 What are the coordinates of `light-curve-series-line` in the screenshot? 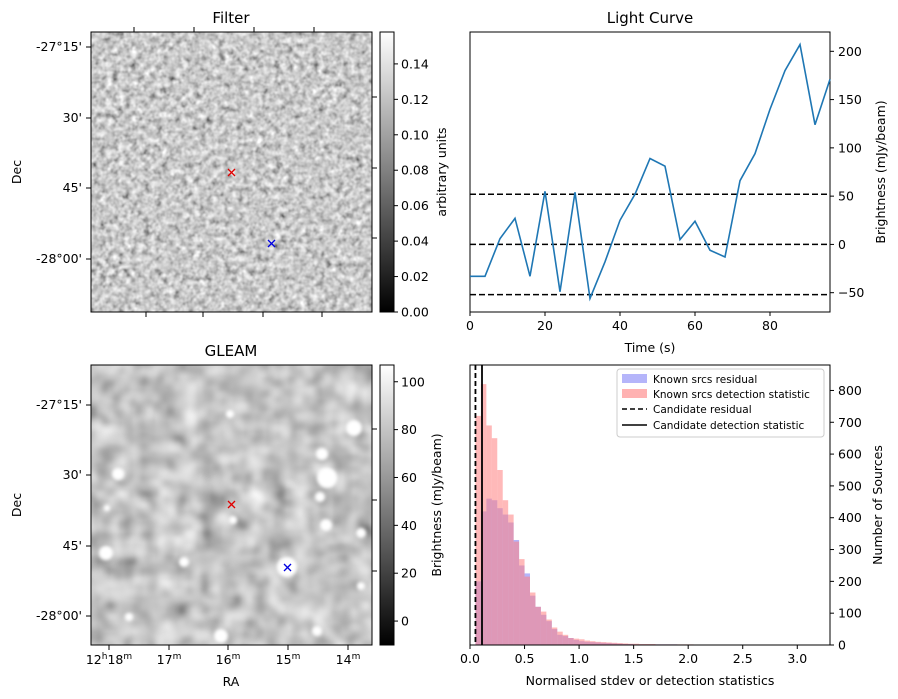 It's located at (650, 172).